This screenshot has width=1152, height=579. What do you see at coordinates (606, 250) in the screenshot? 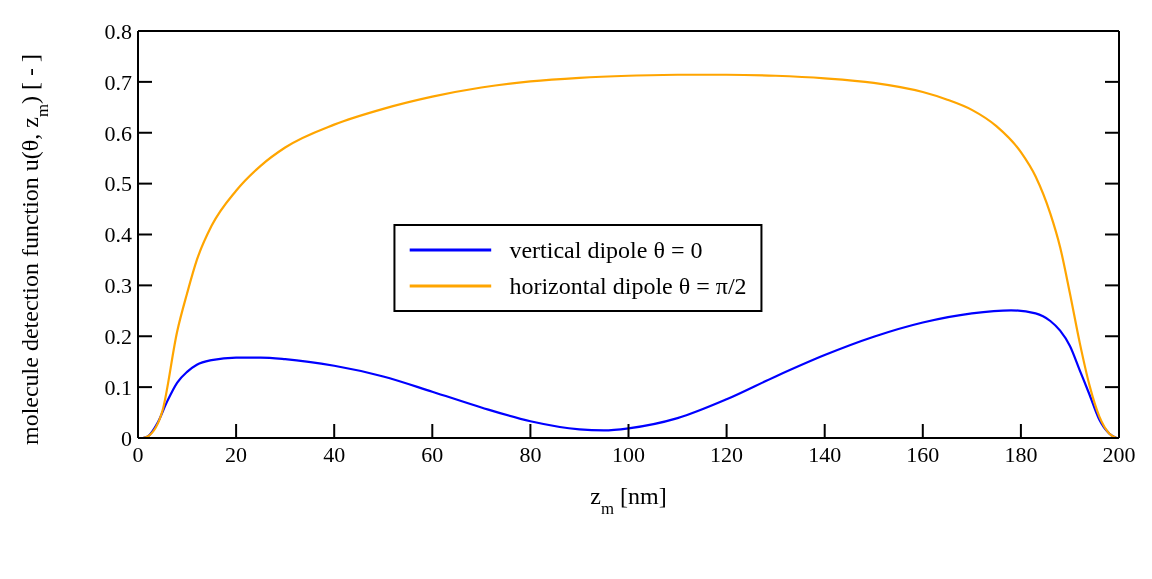
I see `legend-label: vertical dipole θ = 0` at bounding box center [606, 250].